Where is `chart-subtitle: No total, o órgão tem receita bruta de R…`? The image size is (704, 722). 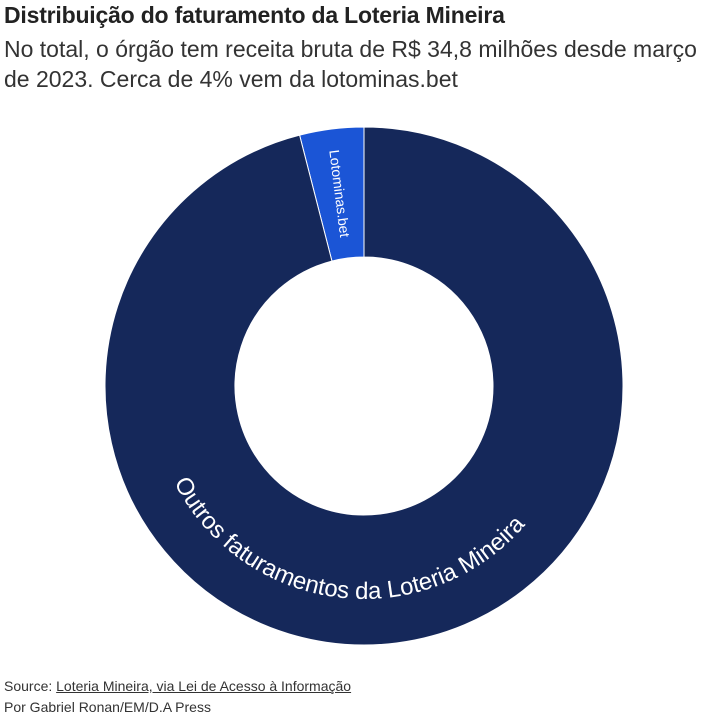 chart-subtitle: No total, o órgão tem receita bruta de R… is located at coordinates (350, 64).